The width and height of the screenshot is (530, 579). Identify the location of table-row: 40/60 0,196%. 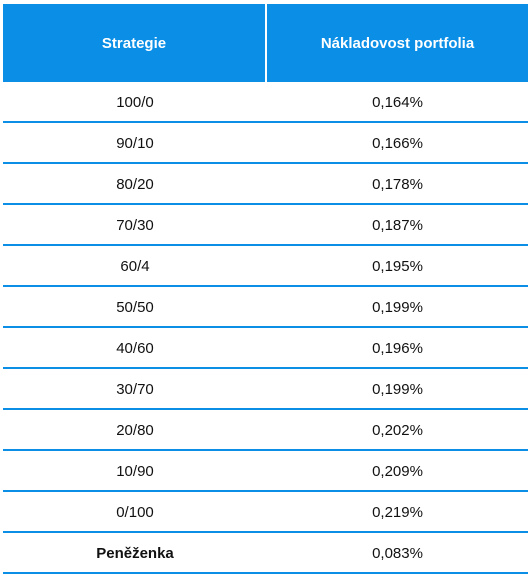
(265, 348).